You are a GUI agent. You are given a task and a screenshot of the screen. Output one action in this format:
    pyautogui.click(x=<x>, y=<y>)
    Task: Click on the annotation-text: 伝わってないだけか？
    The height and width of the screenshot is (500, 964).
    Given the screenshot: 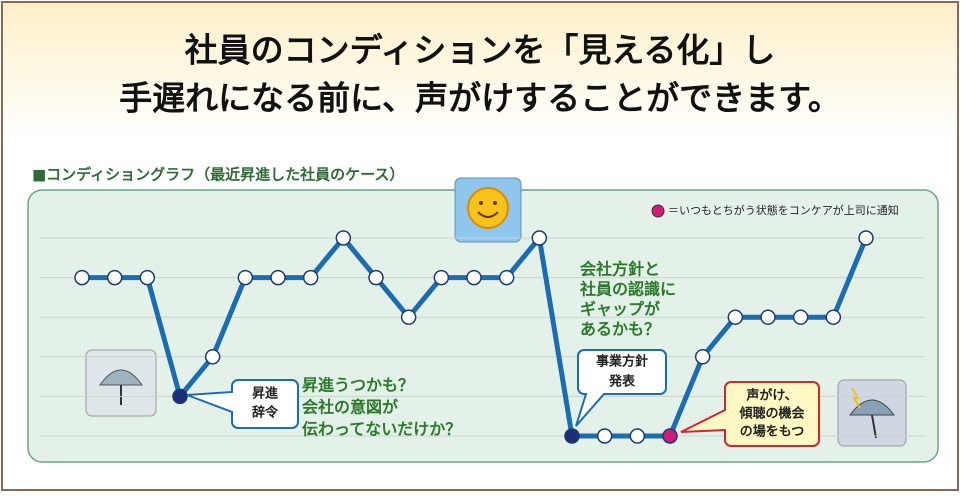 What is the action you would take?
    pyautogui.click(x=381, y=429)
    